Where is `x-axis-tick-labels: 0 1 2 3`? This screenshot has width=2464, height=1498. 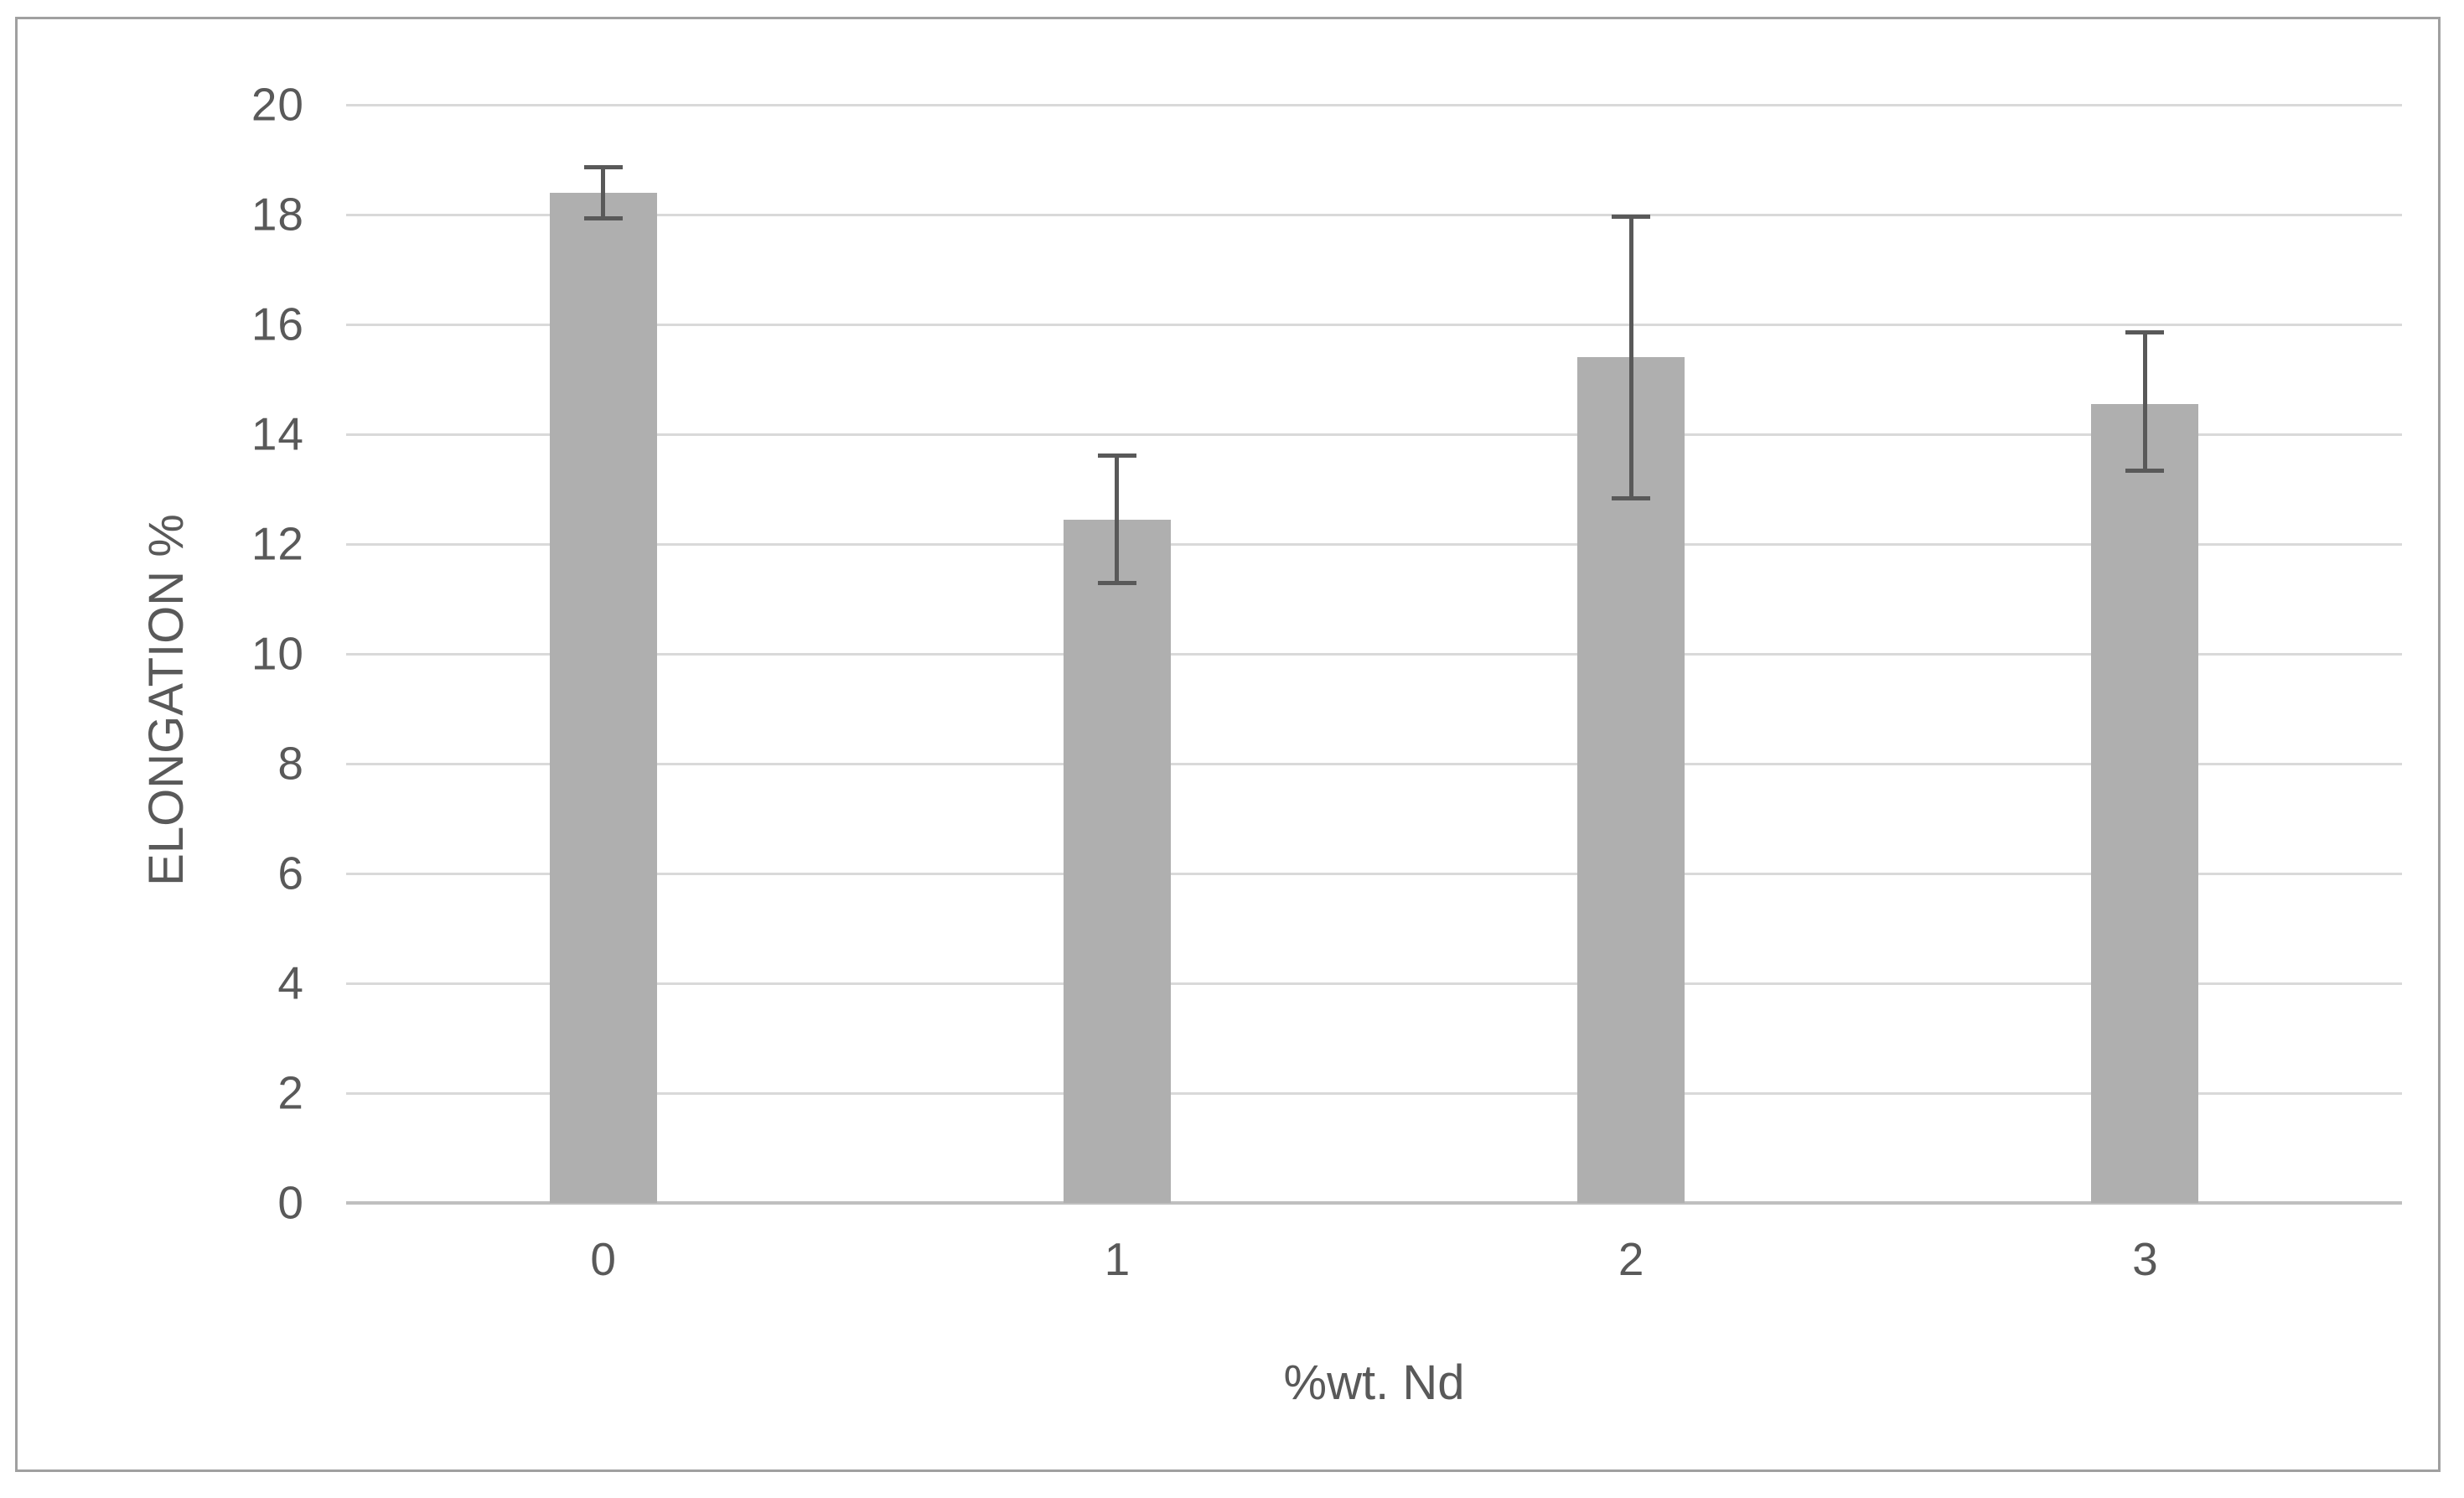
x-axis-tick-labels: 0 1 2 3 is located at coordinates (1374, 1270).